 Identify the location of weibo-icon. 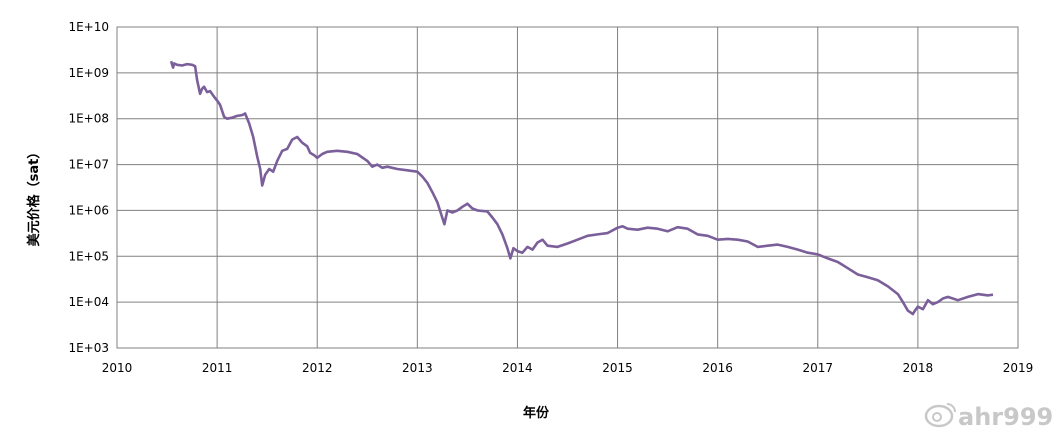
(940, 415).